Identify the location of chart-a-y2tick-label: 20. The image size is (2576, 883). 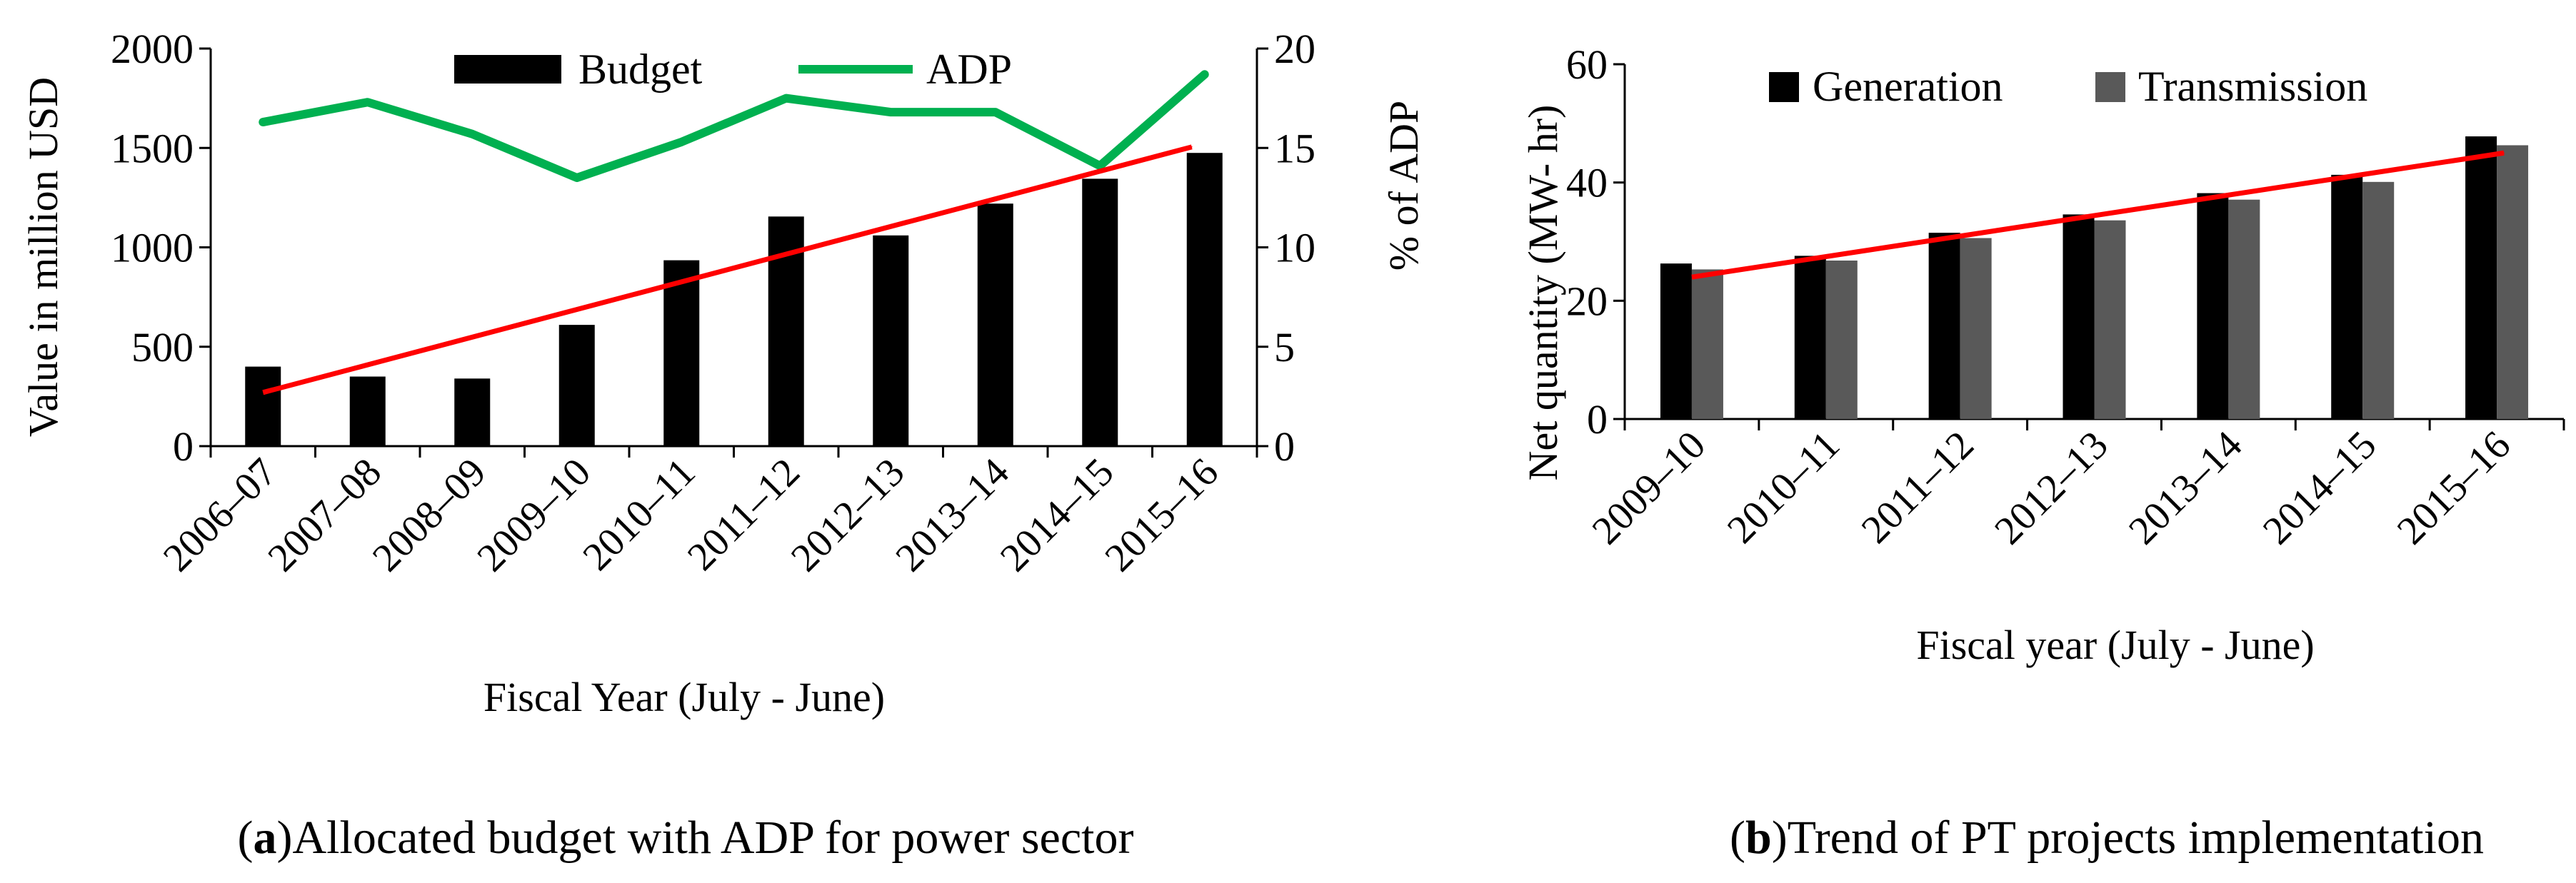
(1294, 49).